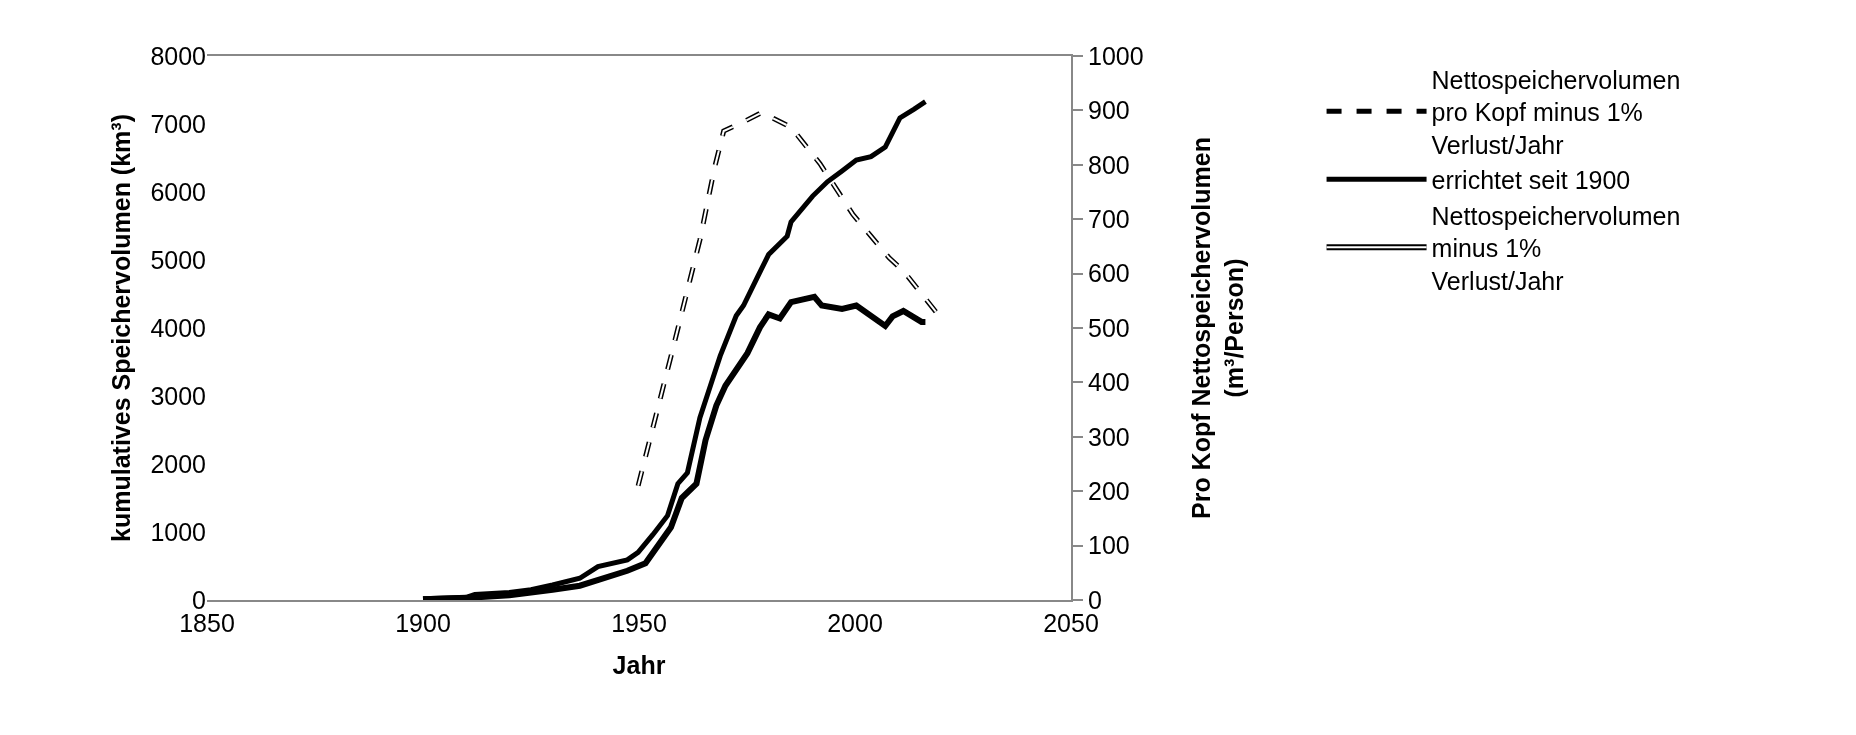  What do you see at coordinates (1109, 164) in the screenshot?
I see `y2-tick-label: 800` at bounding box center [1109, 164].